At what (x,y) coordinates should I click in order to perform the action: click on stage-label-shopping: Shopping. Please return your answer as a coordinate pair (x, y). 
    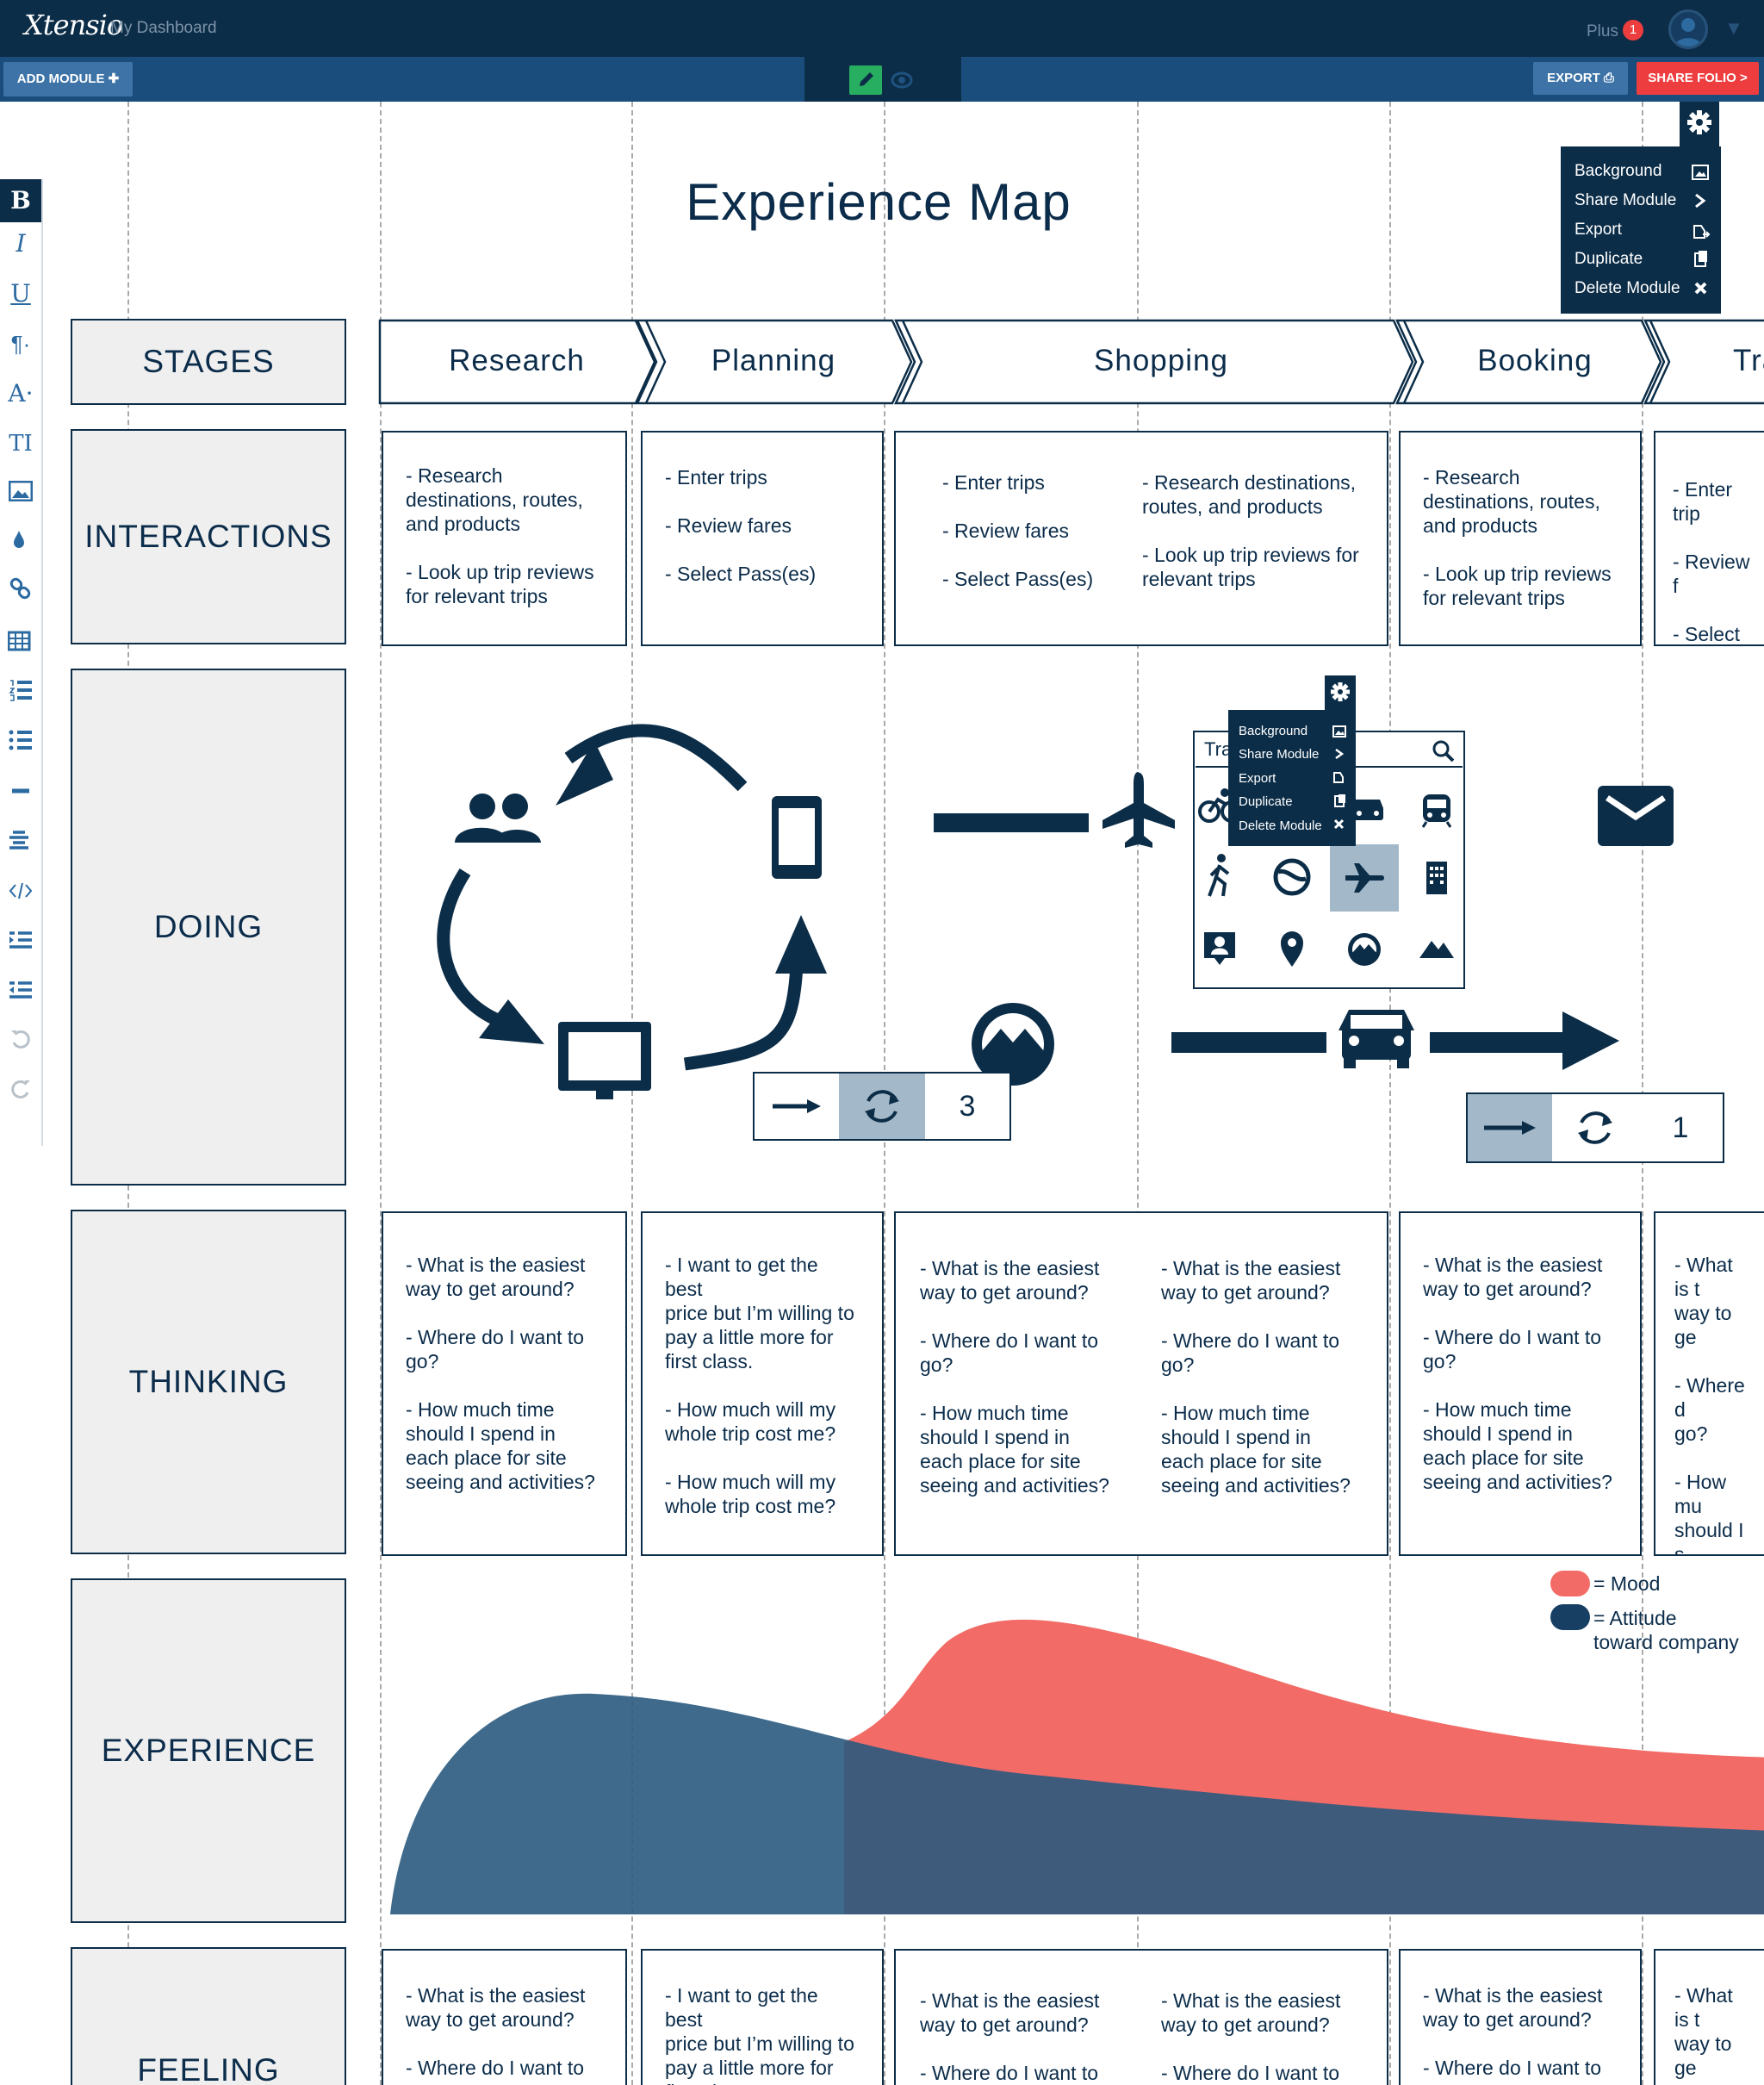
    Looking at the image, I should click on (1161, 360).